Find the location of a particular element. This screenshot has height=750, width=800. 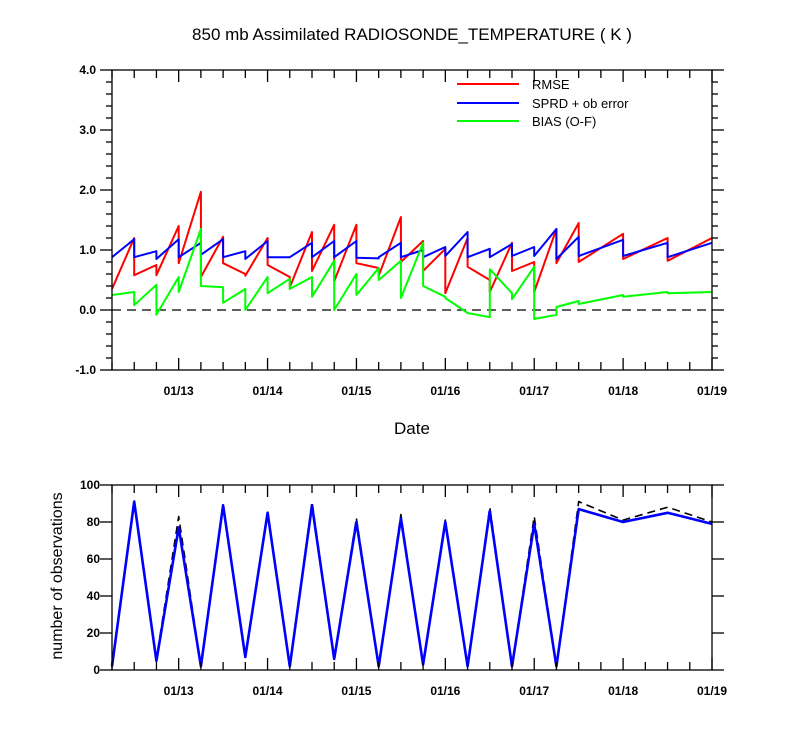

series-rmse-line is located at coordinates (412, 242).